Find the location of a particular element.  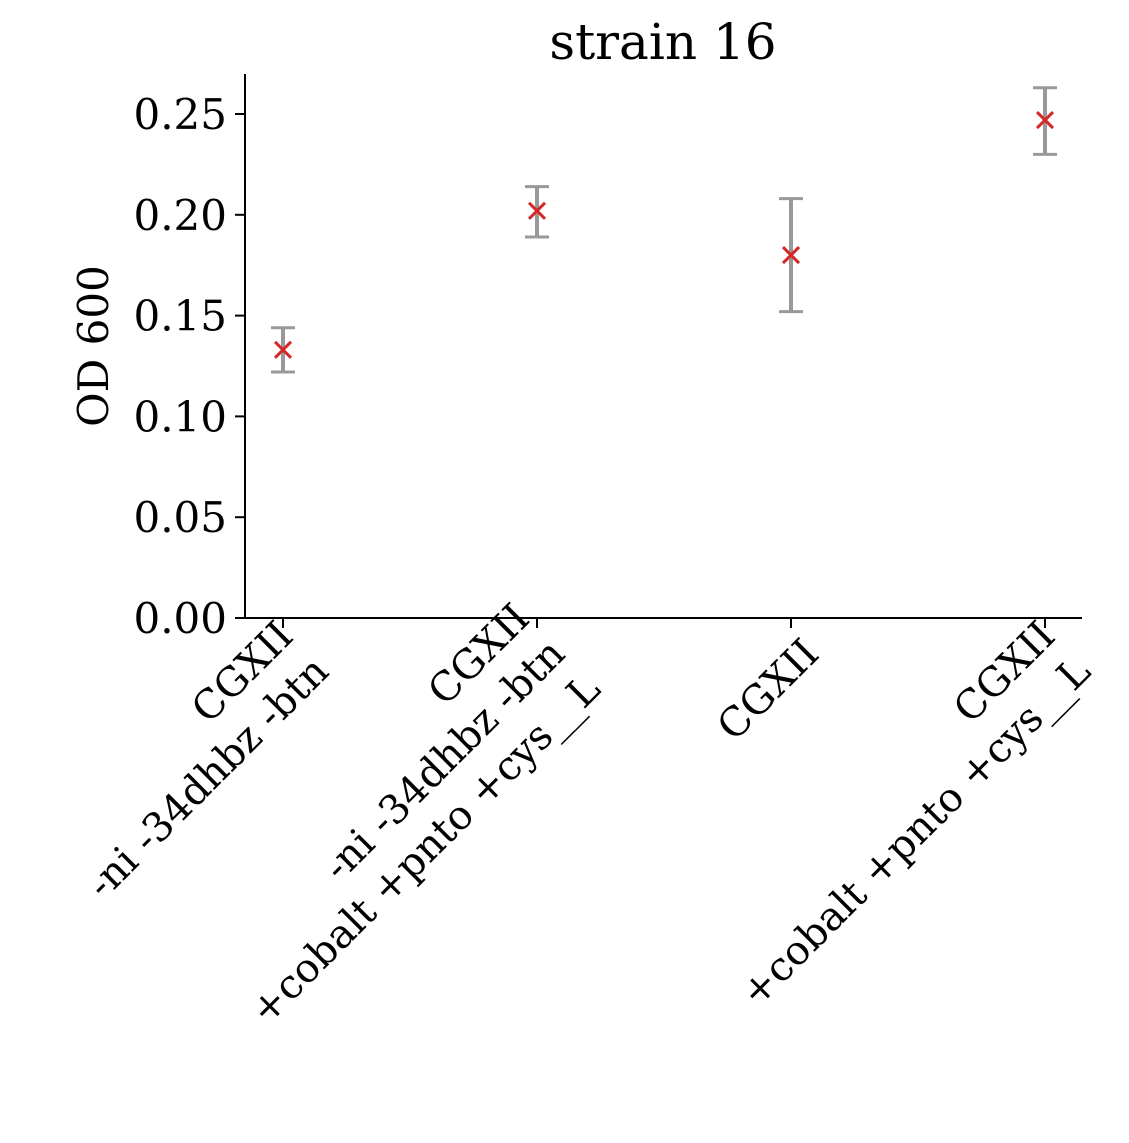

x-tick-label: CGXII-ni -34dhbz -btn is located at coordinates (207, 760).